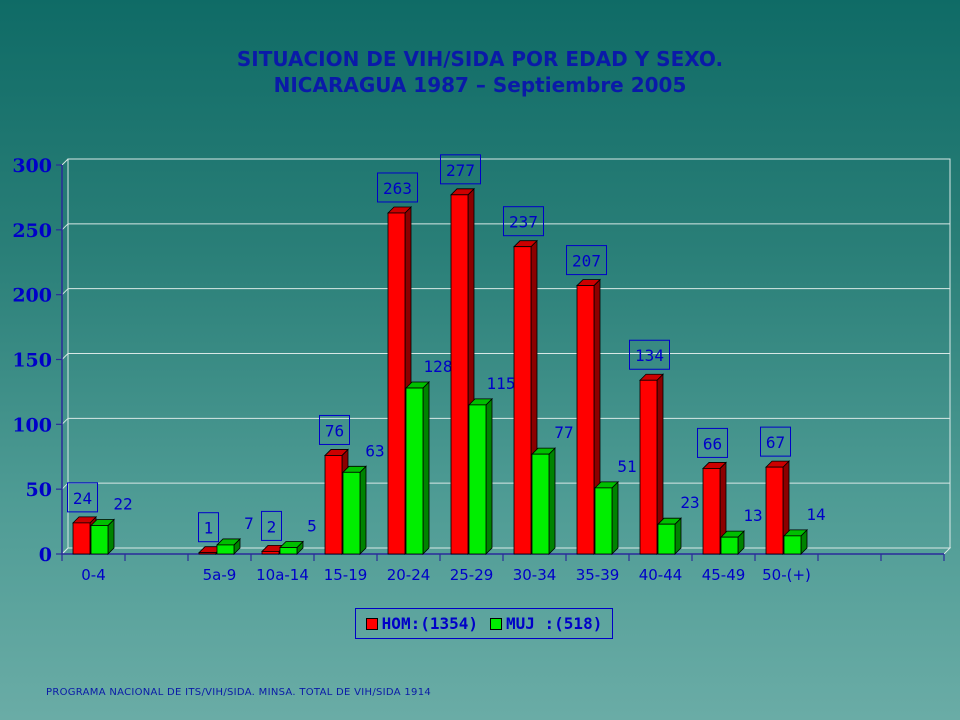 The height and width of the screenshot is (720, 960). I want to click on data-label-hom: 237, so click(523, 222).